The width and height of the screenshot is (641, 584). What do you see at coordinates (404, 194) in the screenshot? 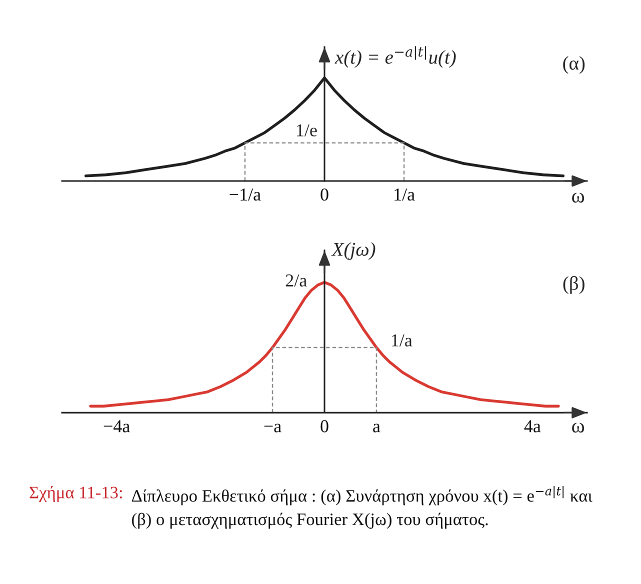
I see `x-tick-label: 1/a` at bounding box center [404, 194].